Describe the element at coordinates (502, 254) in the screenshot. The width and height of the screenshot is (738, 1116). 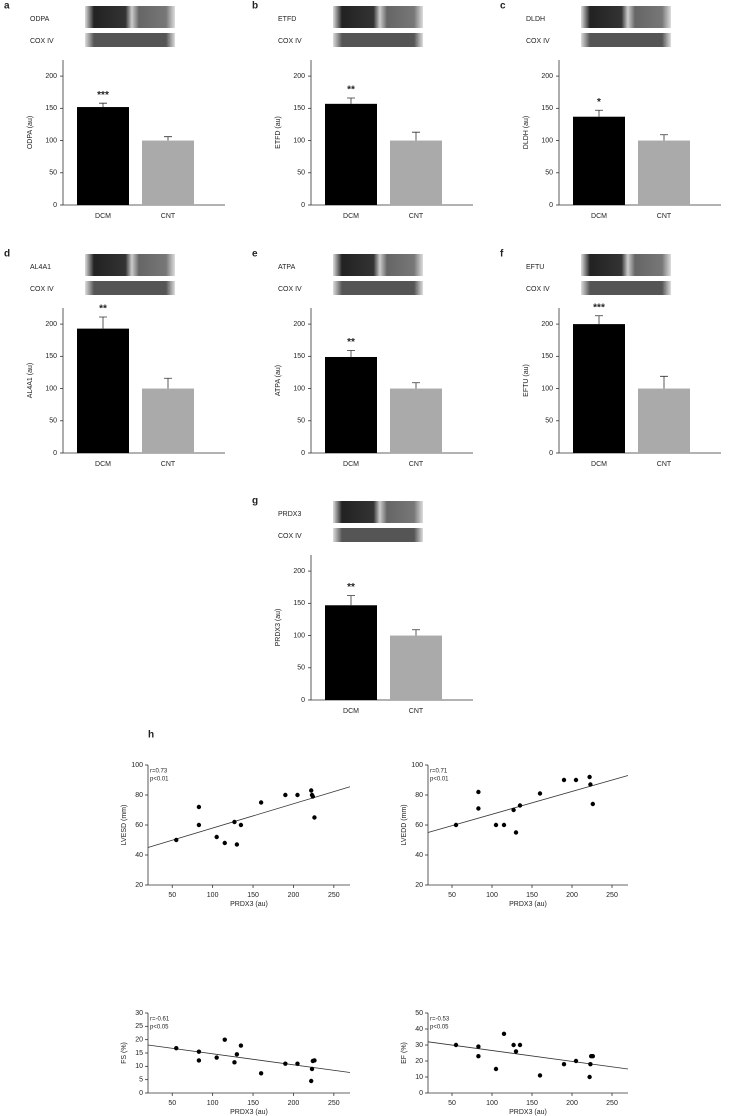
I see `panel-letter: f` at that location.